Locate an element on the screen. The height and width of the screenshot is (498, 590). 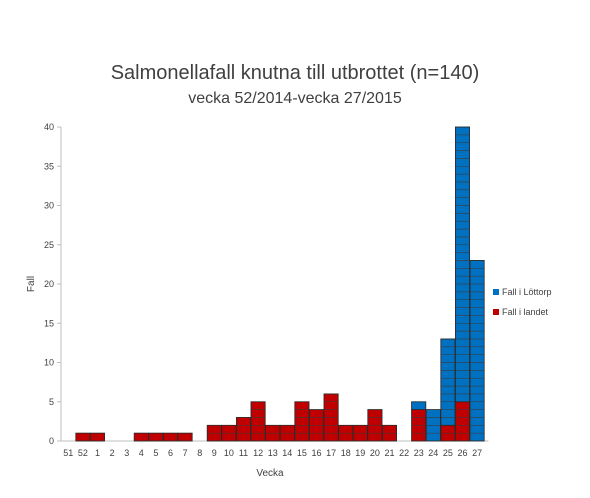
legend-swatch is located at coordinates (496, 312).